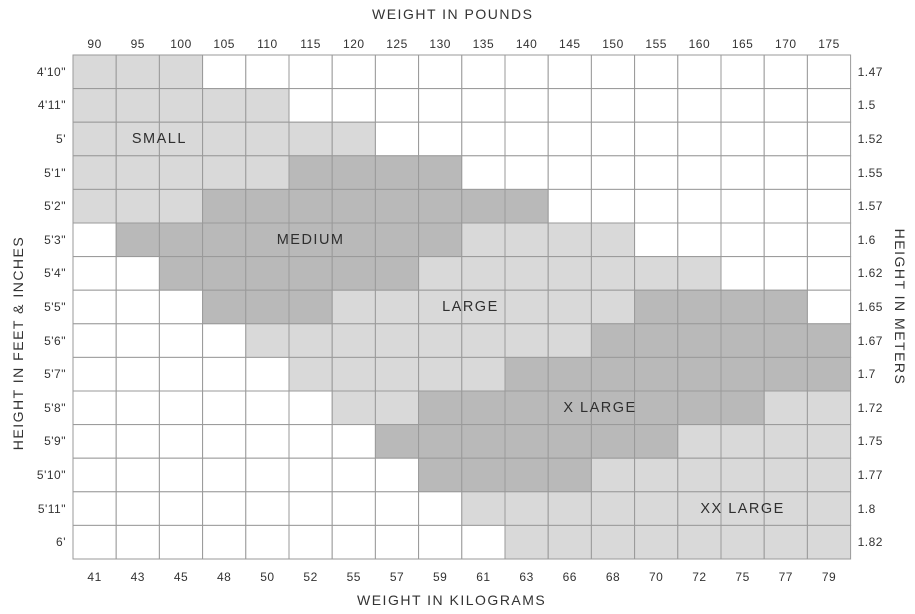 Image resolution: width=915 pixels, height=614 pixels. I want to click on pounds-tick-label: 155, so click(656, 44).